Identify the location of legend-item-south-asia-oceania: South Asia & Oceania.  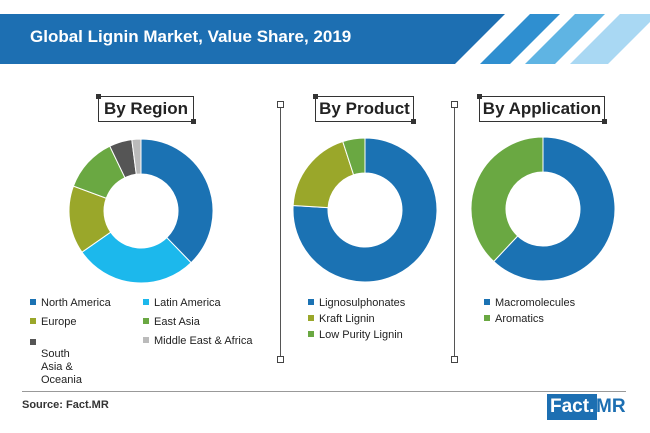
(56, 361).